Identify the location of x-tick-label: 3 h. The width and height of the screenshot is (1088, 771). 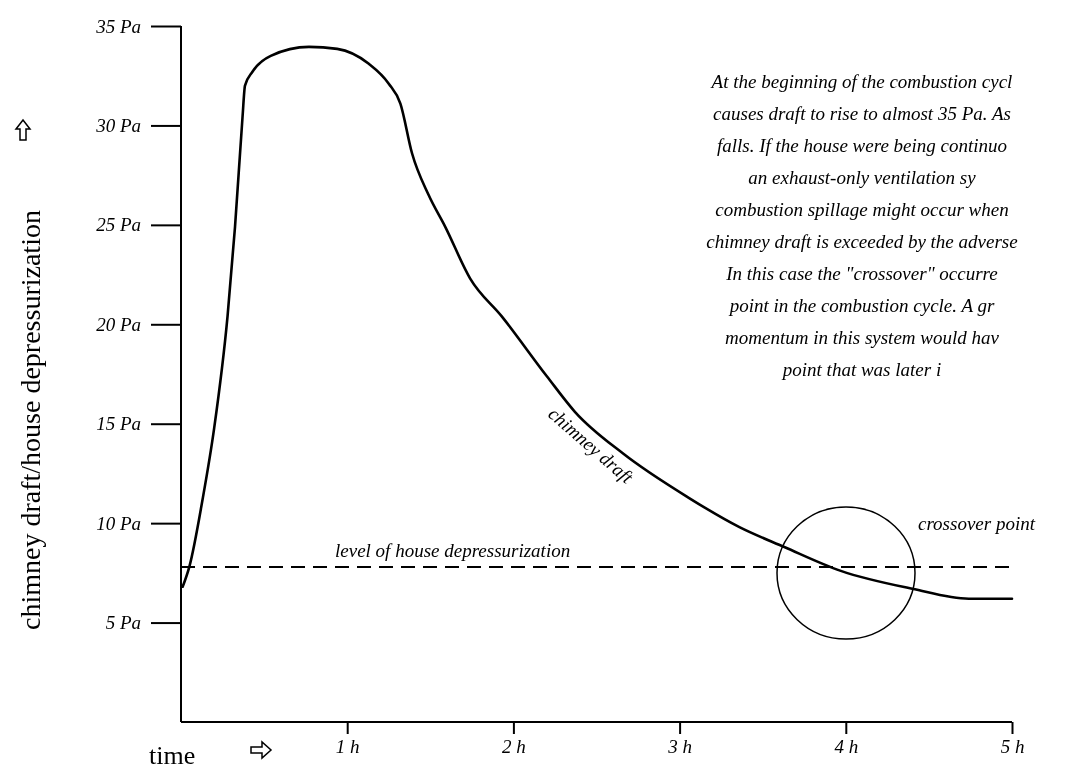
(679, 747).